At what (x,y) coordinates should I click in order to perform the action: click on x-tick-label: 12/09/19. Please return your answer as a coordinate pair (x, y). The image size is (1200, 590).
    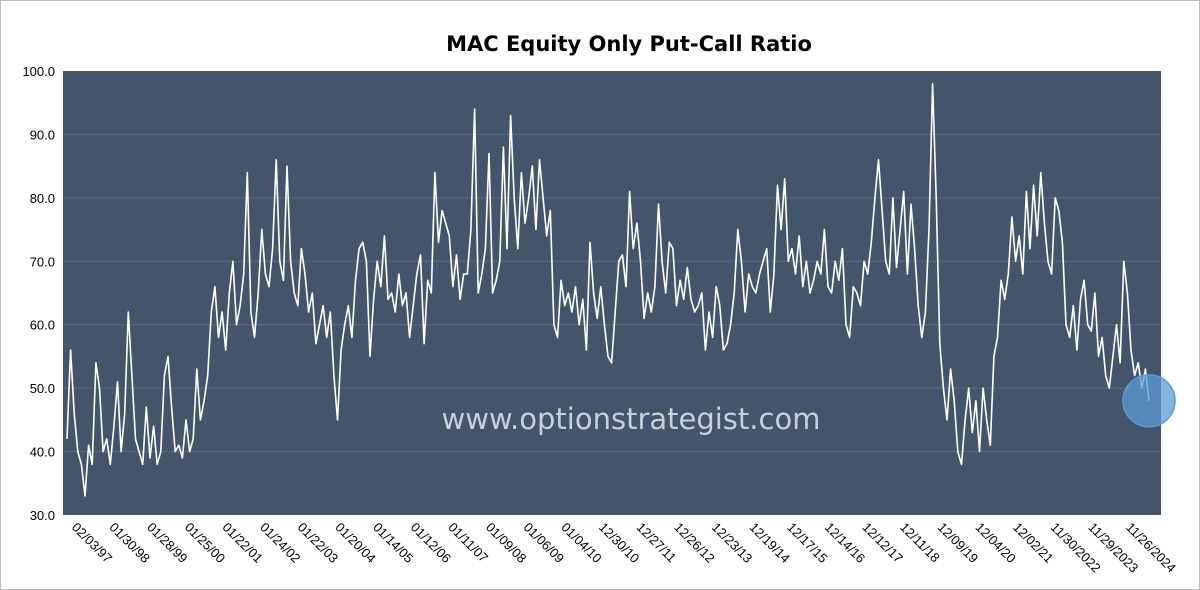
    Looking at the image, I should click on (958, 543).